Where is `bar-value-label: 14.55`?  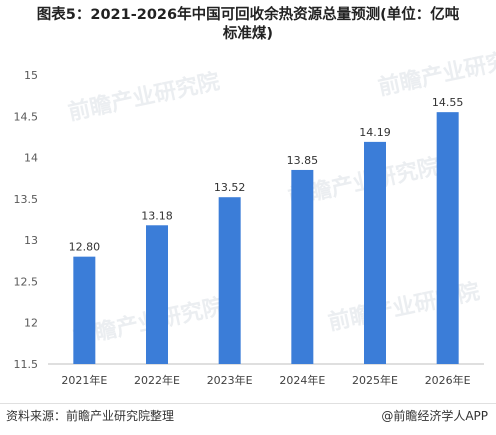 bar-value-label: 14.55 is located at coordinates (448, 102).